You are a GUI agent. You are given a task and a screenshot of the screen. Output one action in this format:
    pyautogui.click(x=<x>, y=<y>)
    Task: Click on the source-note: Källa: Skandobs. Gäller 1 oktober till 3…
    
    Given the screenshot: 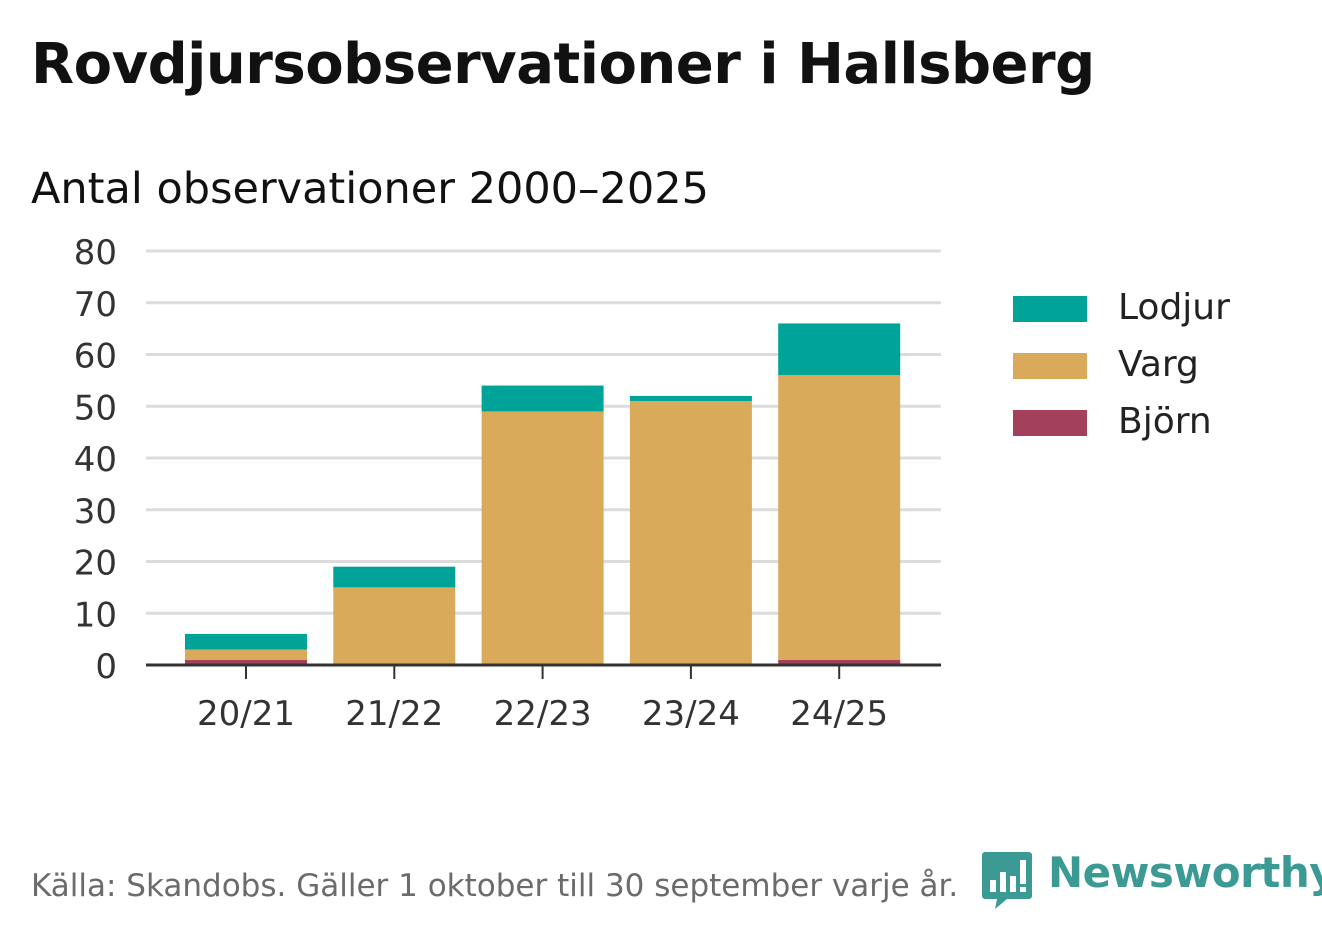 What is the action you would take?
    pyautogui.click(x=495, y=886)
    